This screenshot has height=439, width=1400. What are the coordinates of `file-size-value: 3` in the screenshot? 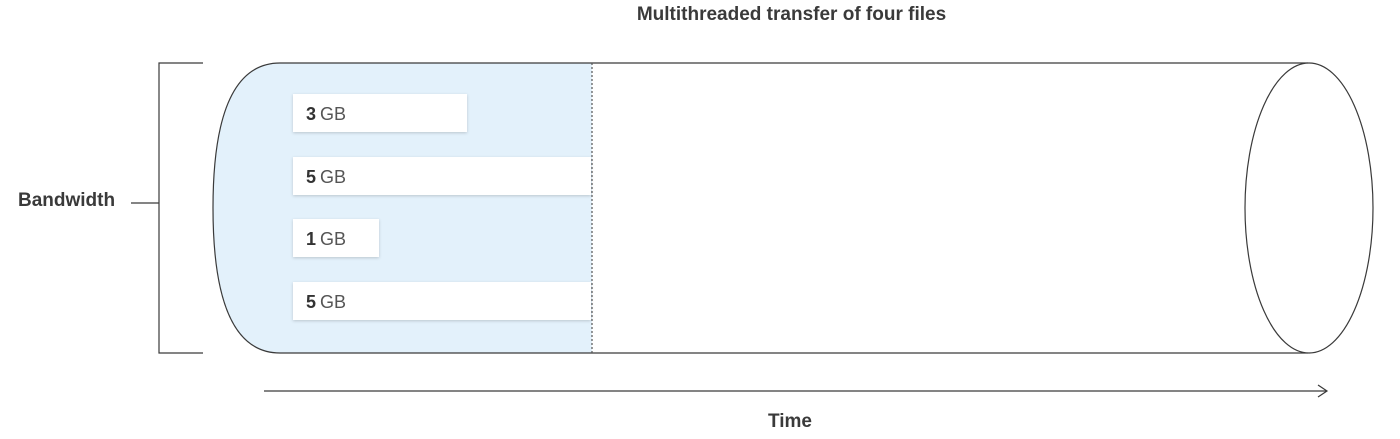 It's located at (311, 114).